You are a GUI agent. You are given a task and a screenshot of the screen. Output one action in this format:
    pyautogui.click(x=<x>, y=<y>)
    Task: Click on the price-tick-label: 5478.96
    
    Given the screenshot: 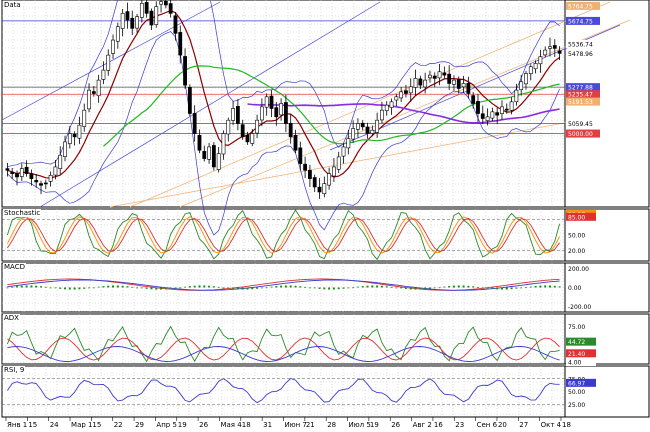 What is the action you would take?
    pyautogui.click(x=580, y=54)
    